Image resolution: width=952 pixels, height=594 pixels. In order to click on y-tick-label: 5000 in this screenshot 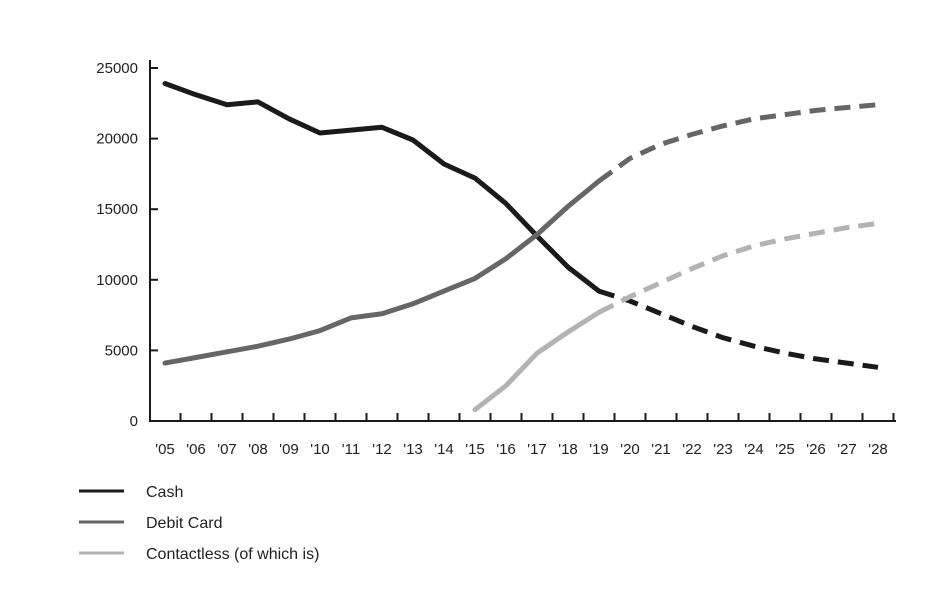, I will do `click(121, 350)`.